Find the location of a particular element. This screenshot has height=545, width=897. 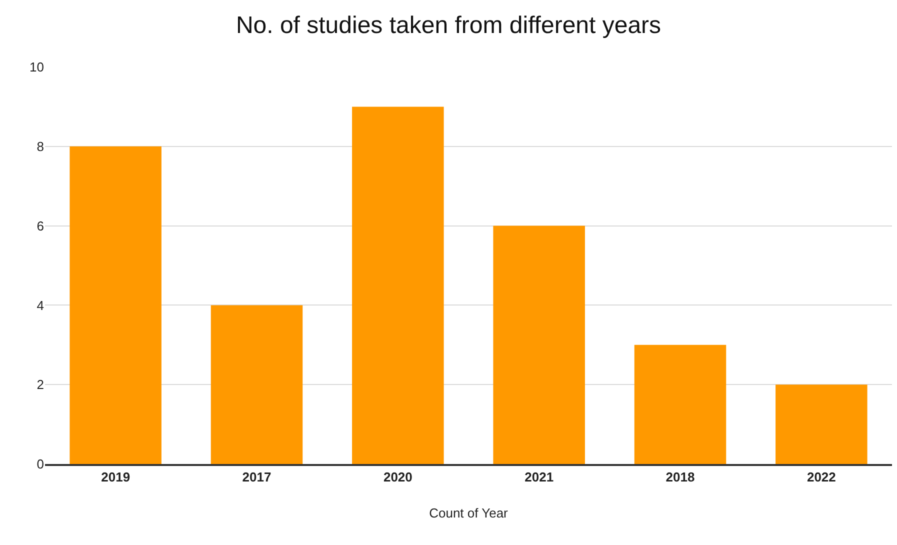

chart-title: No. of studies taken from different years is located at coordinates (449, 25).